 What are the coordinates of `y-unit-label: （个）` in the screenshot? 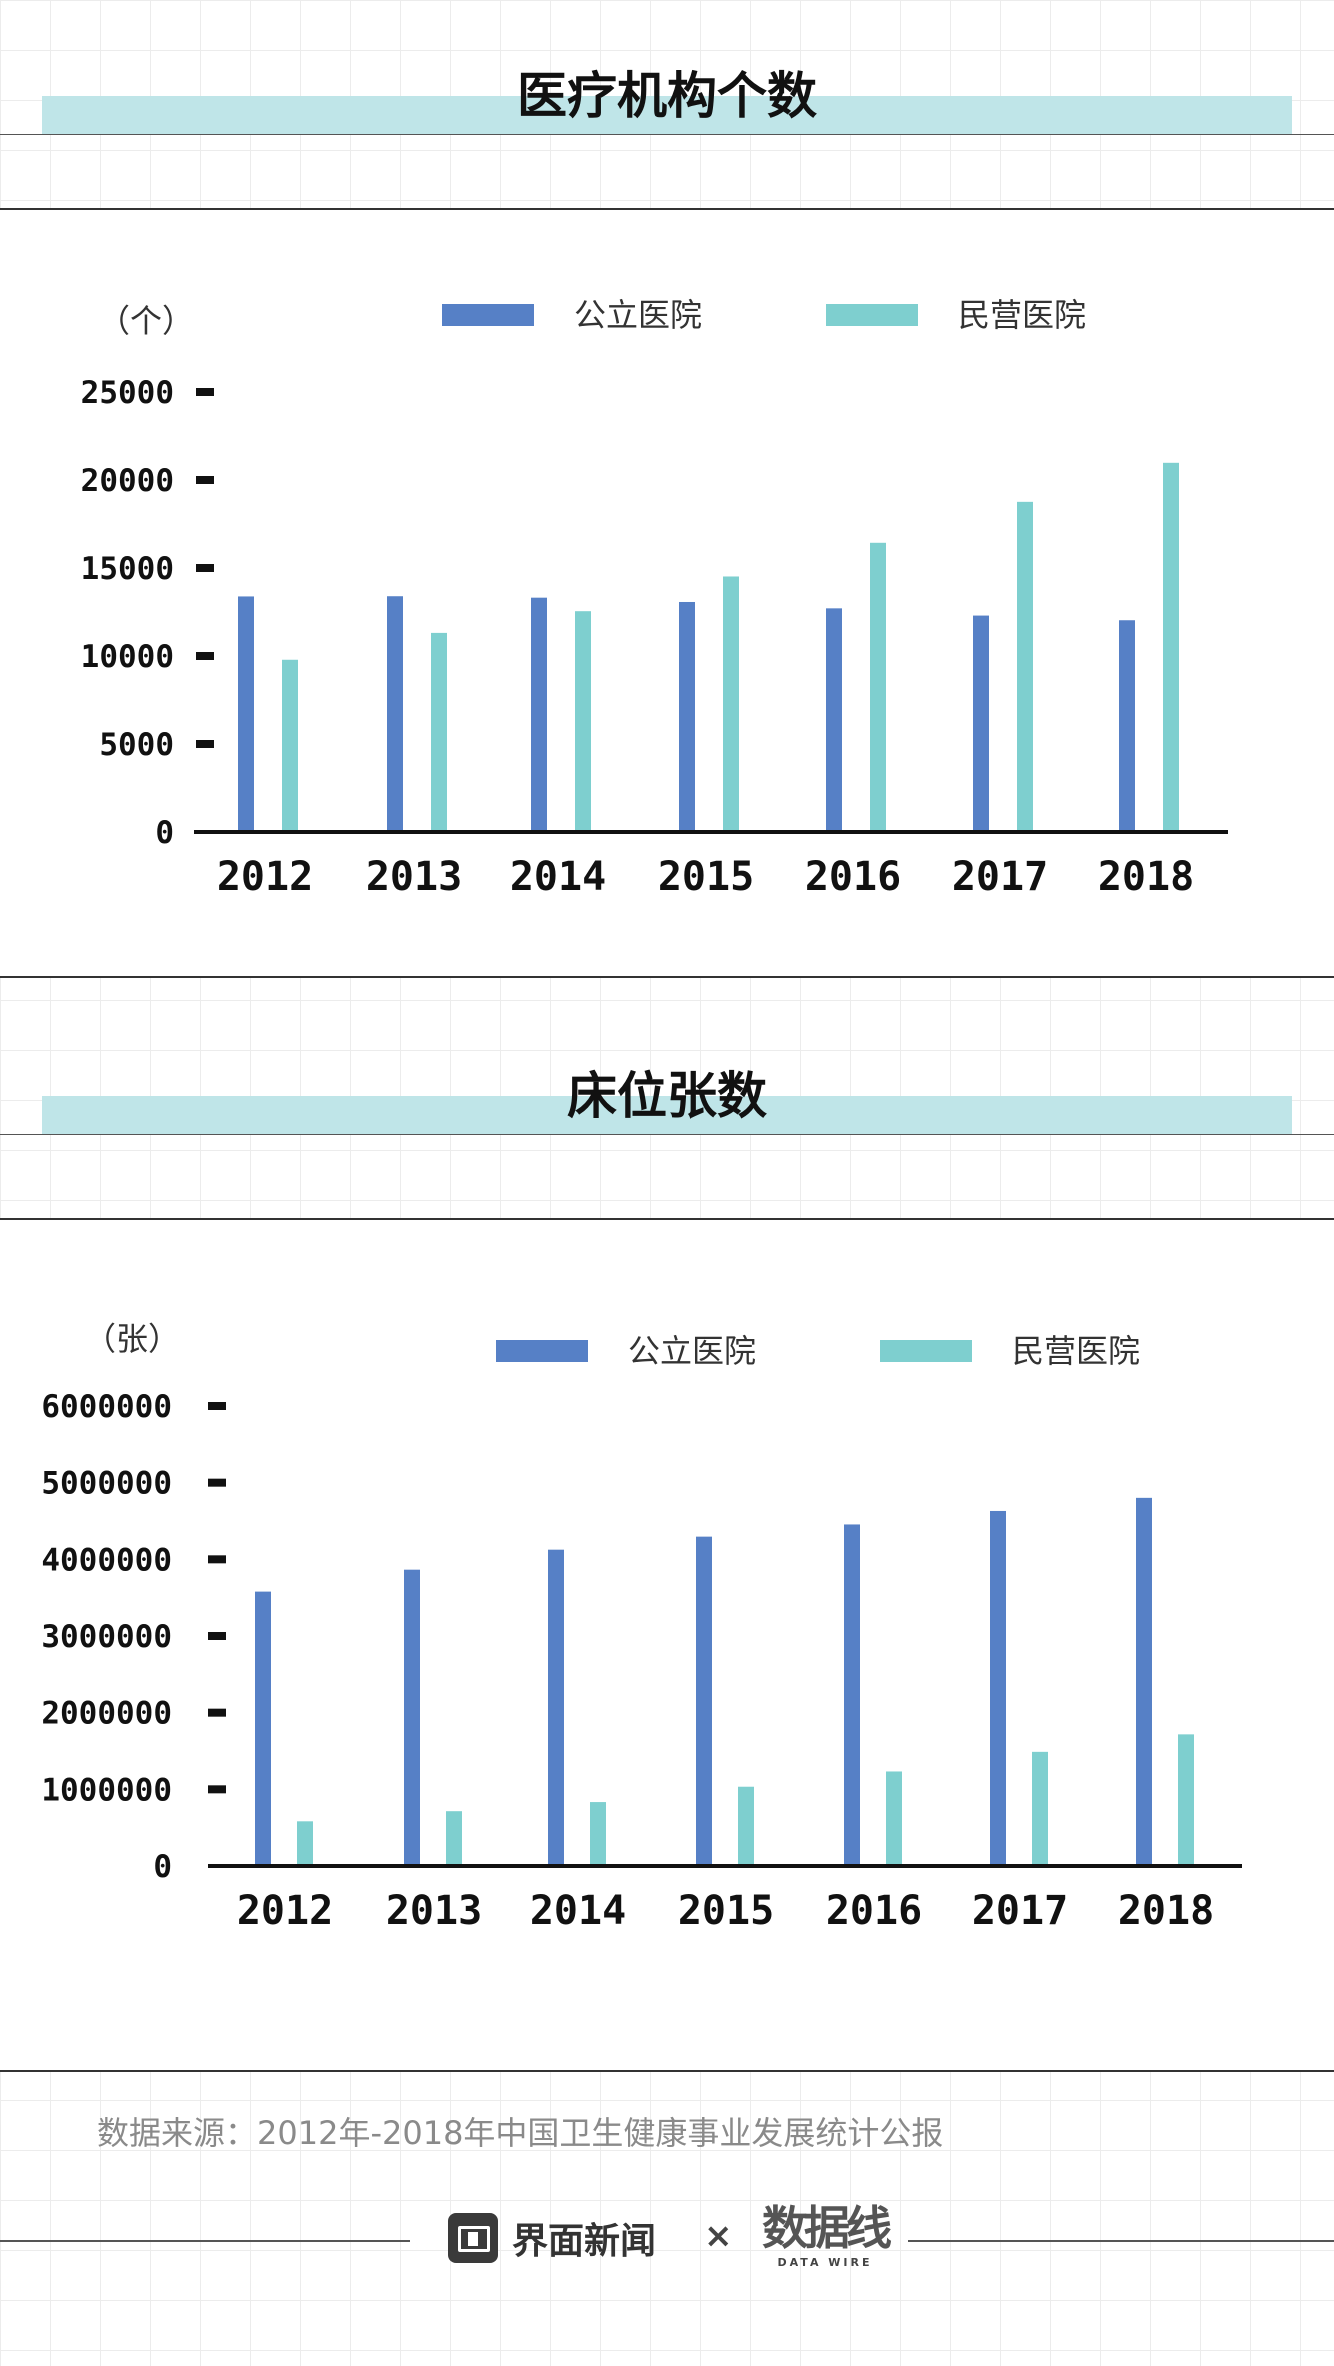 It's located at (146, 321).